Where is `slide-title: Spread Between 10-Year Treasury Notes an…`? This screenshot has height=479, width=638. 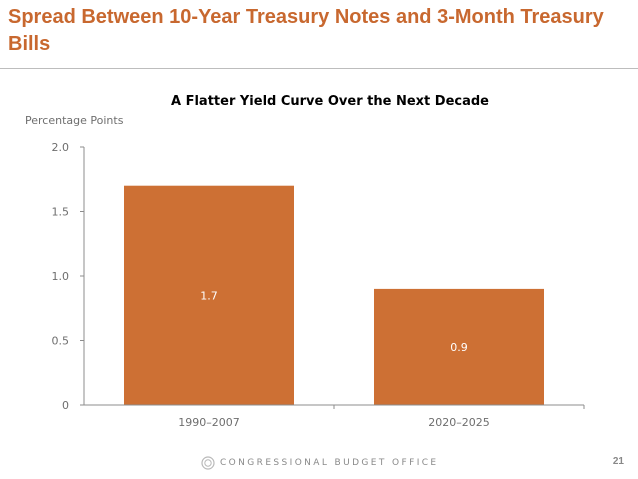
slide-title: Spread Between 10-Year Treasury Notes an… is located at coordinates (306, 30).